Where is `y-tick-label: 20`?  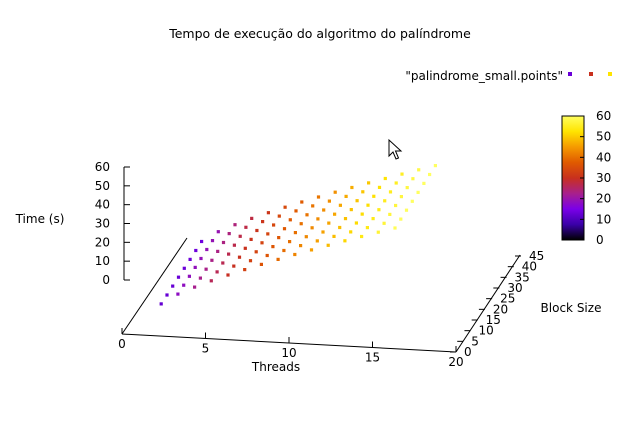 y-tick-label: 20 is located at coordinates (500, 309).